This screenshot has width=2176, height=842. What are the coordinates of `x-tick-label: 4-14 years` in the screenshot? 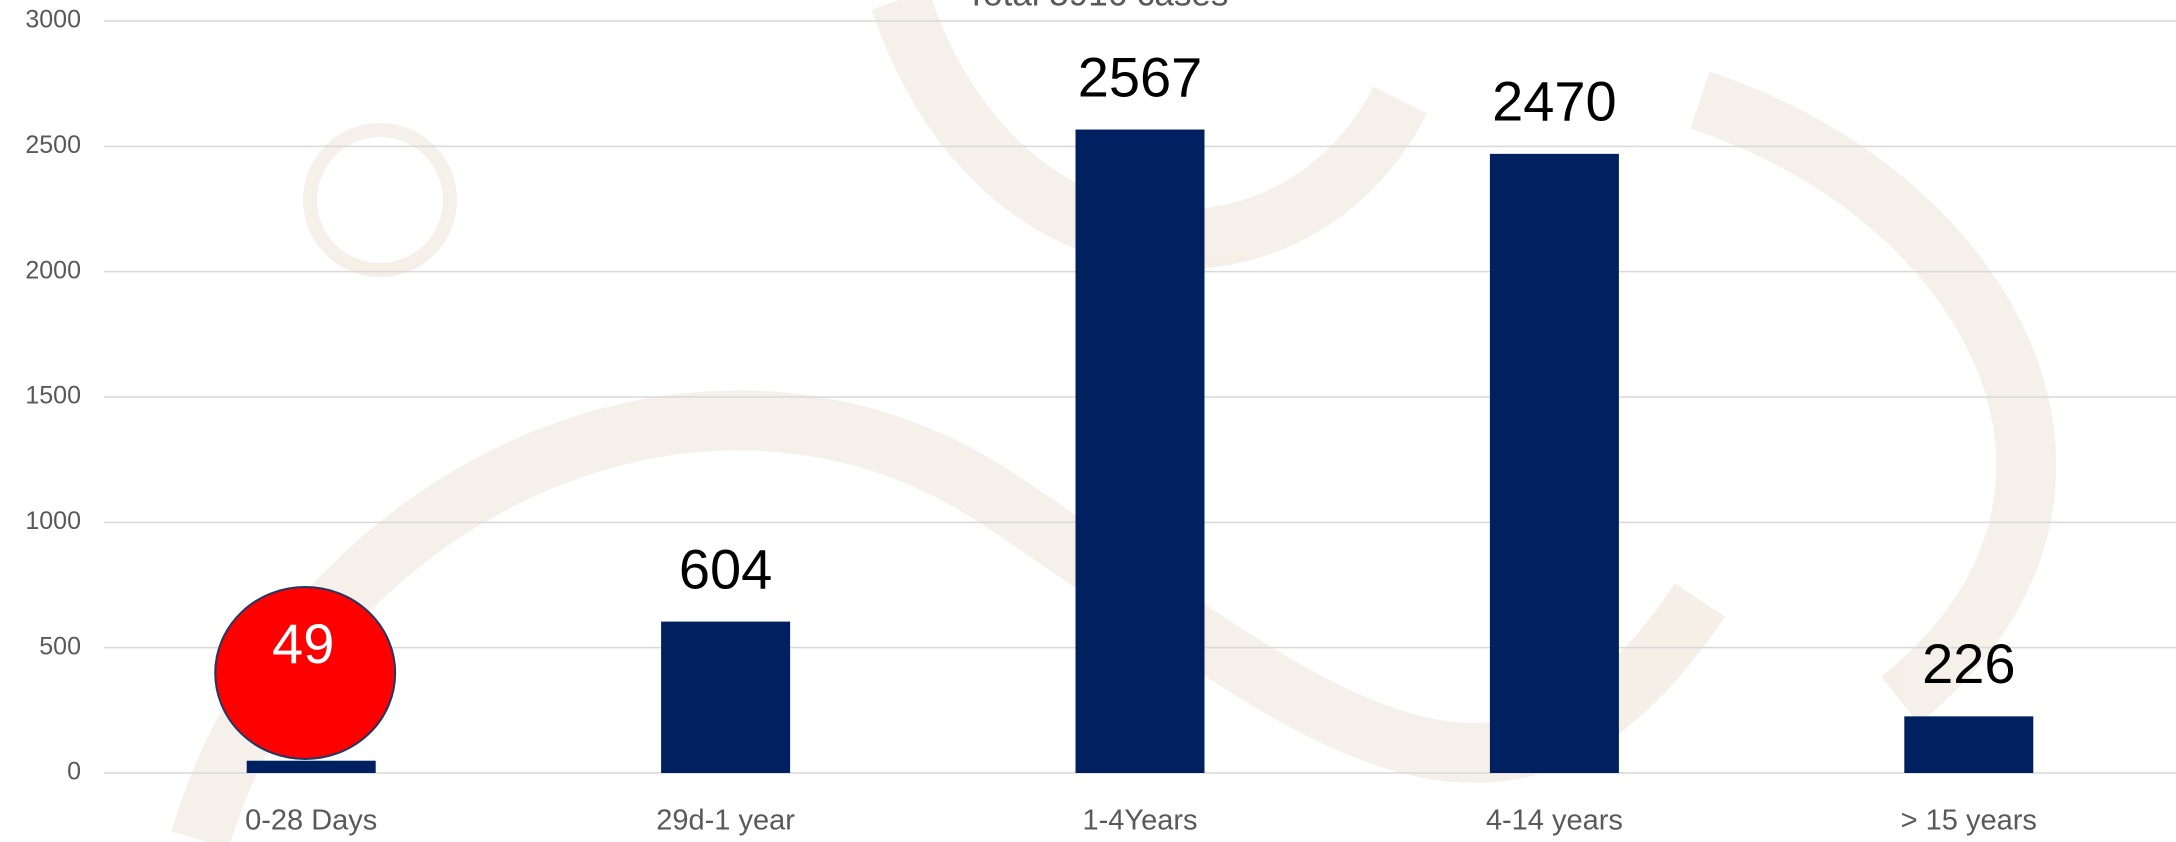 It's located at (1554, 821).